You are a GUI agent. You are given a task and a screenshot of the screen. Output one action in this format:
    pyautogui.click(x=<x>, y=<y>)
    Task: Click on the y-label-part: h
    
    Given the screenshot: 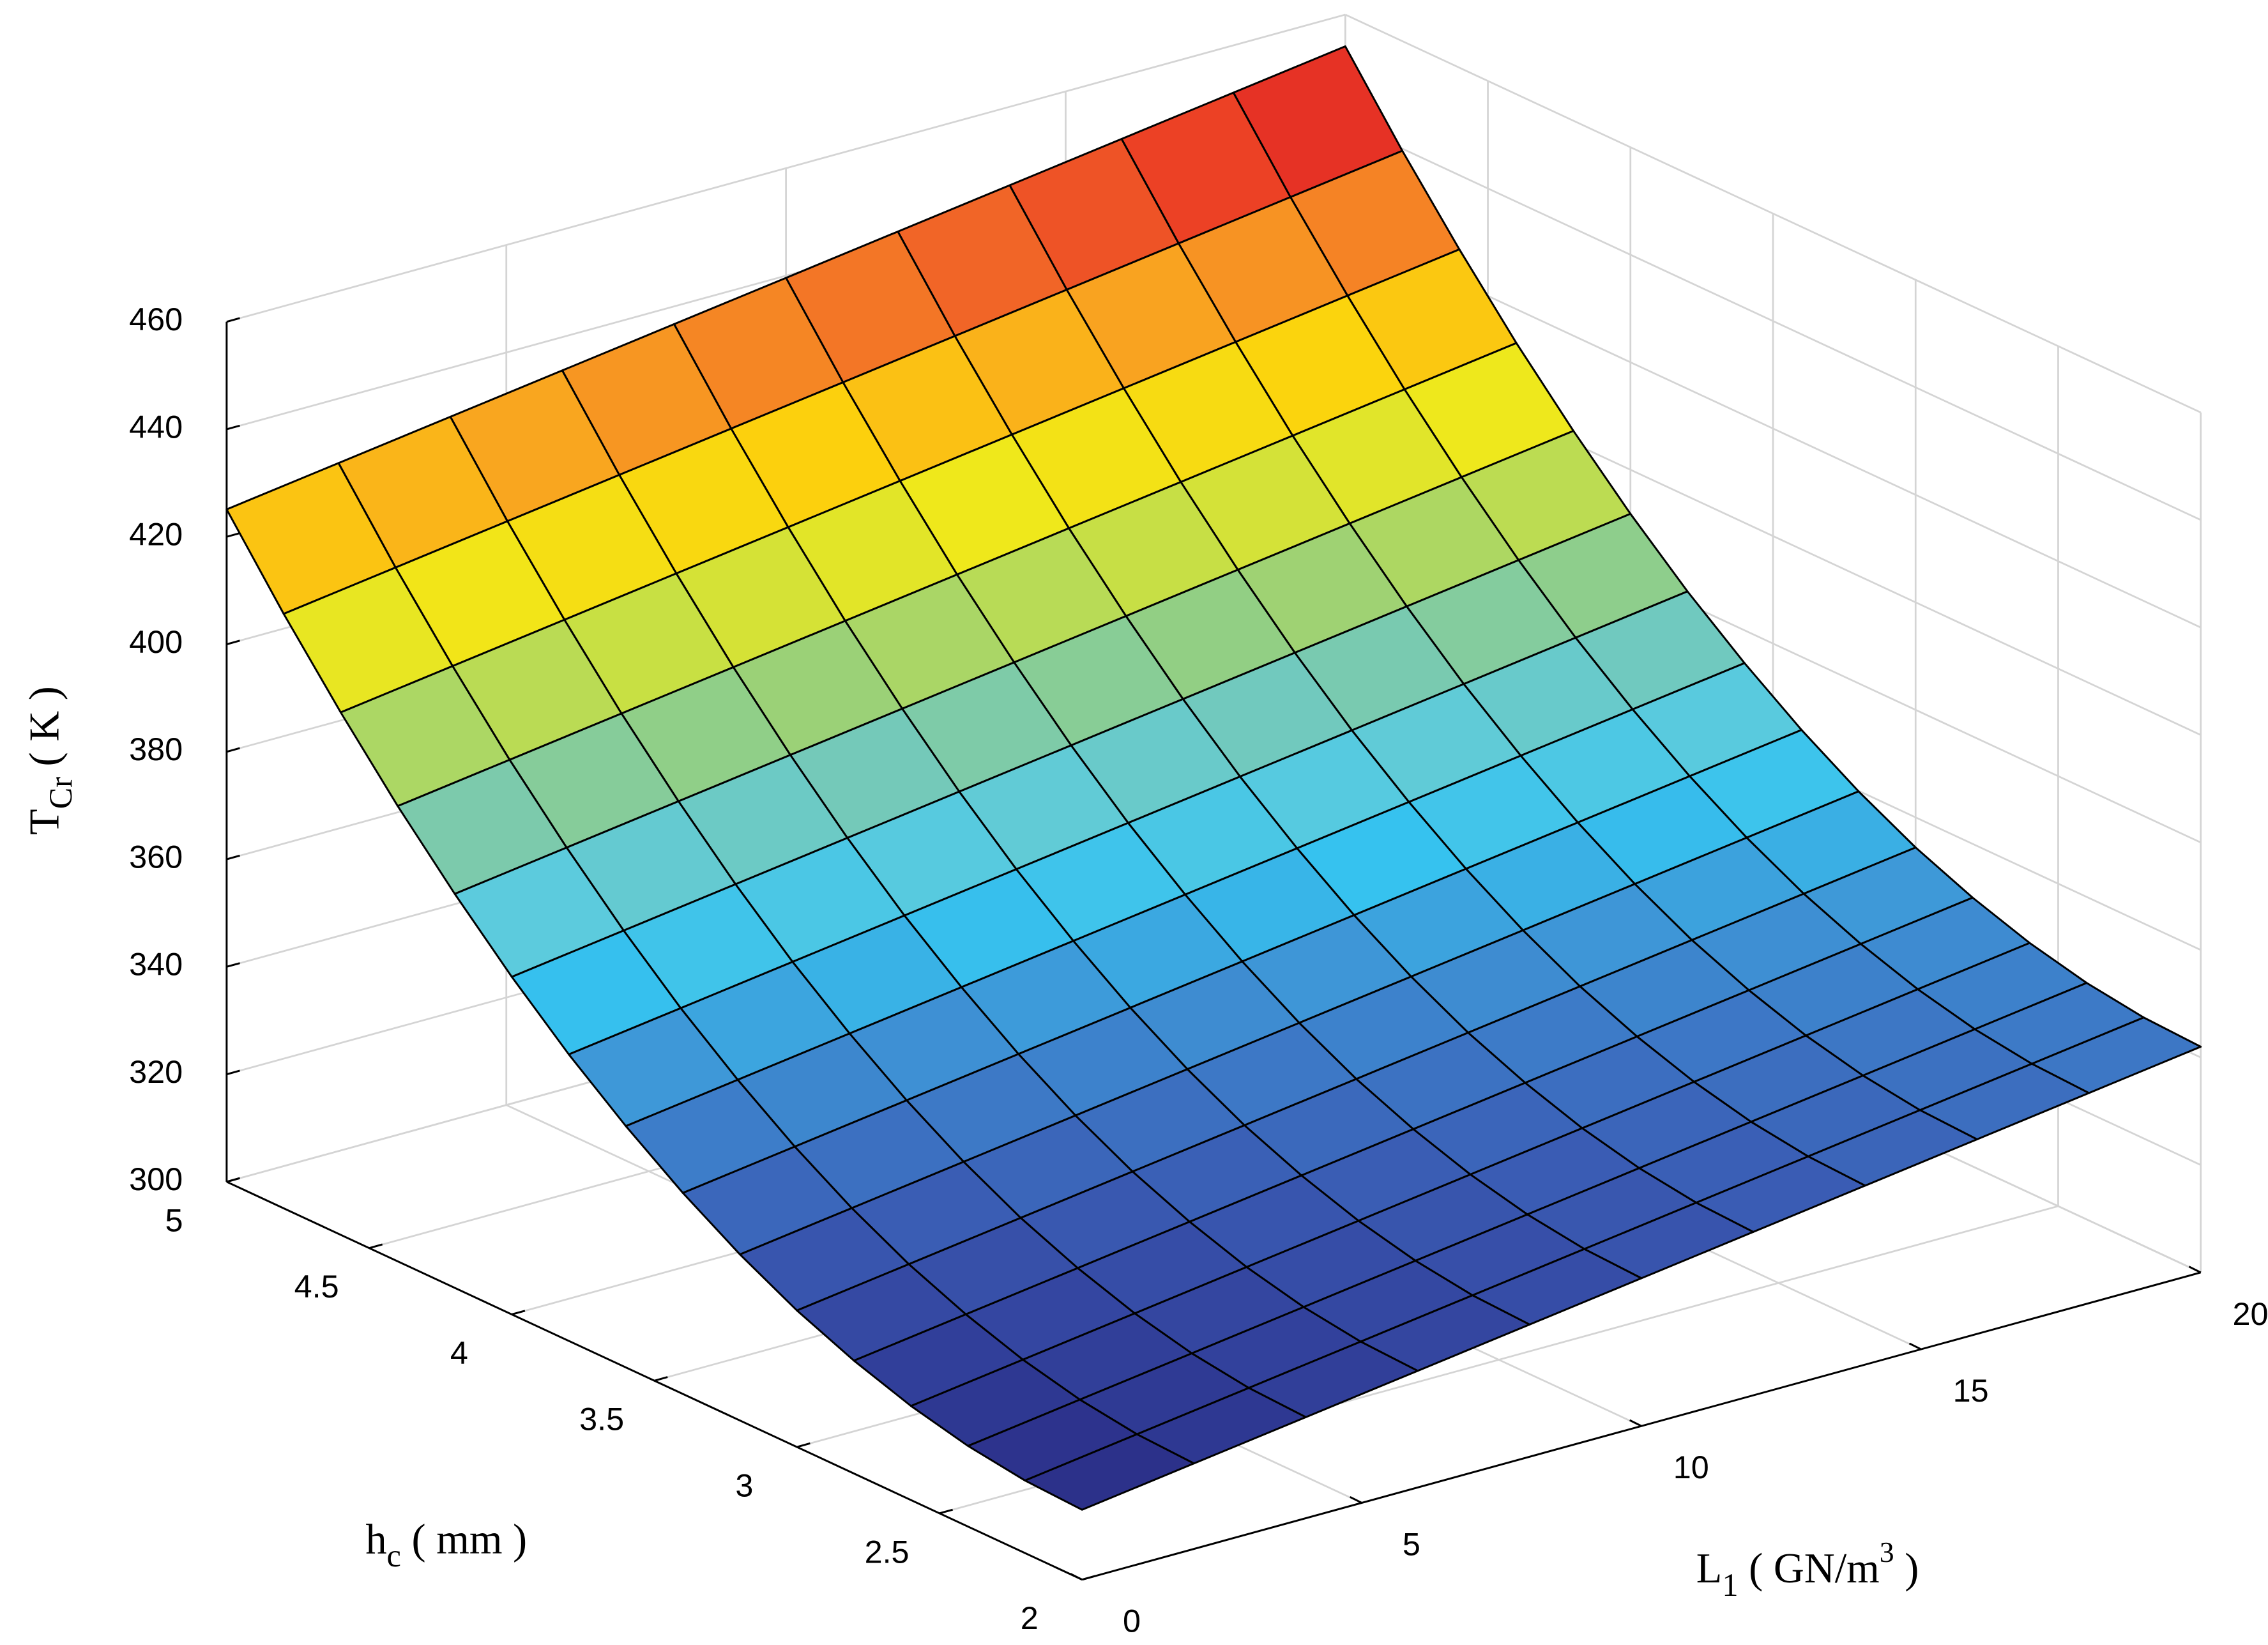 What is the action you would take?
    pyautogui.click(x=375, y=1539)
    